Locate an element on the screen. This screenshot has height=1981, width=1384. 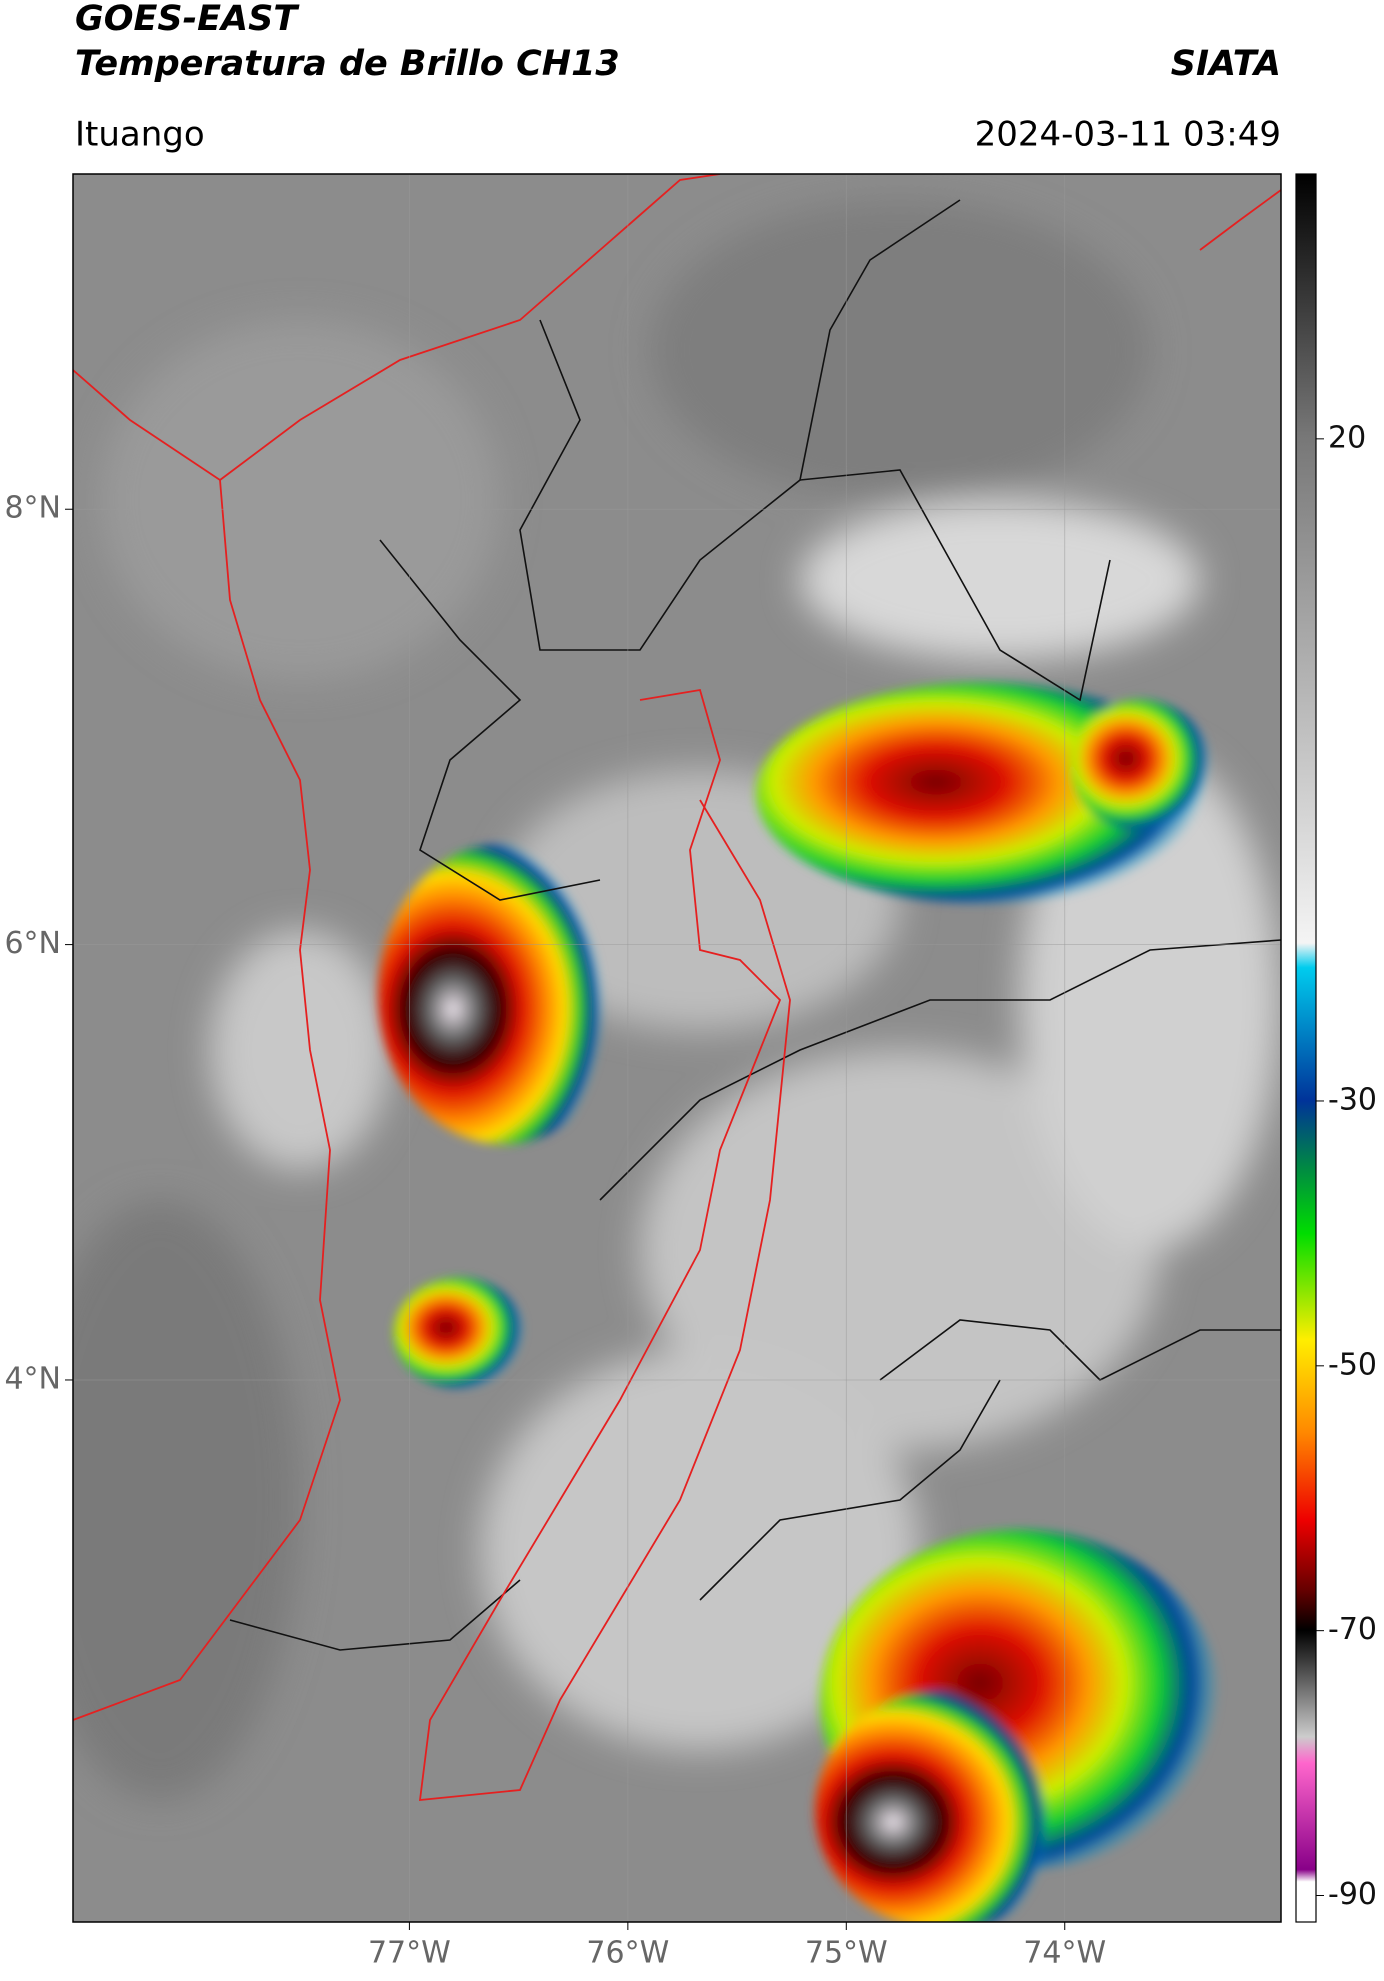
x-tick-label: 74°W is located at coordinates (1064, 1953).